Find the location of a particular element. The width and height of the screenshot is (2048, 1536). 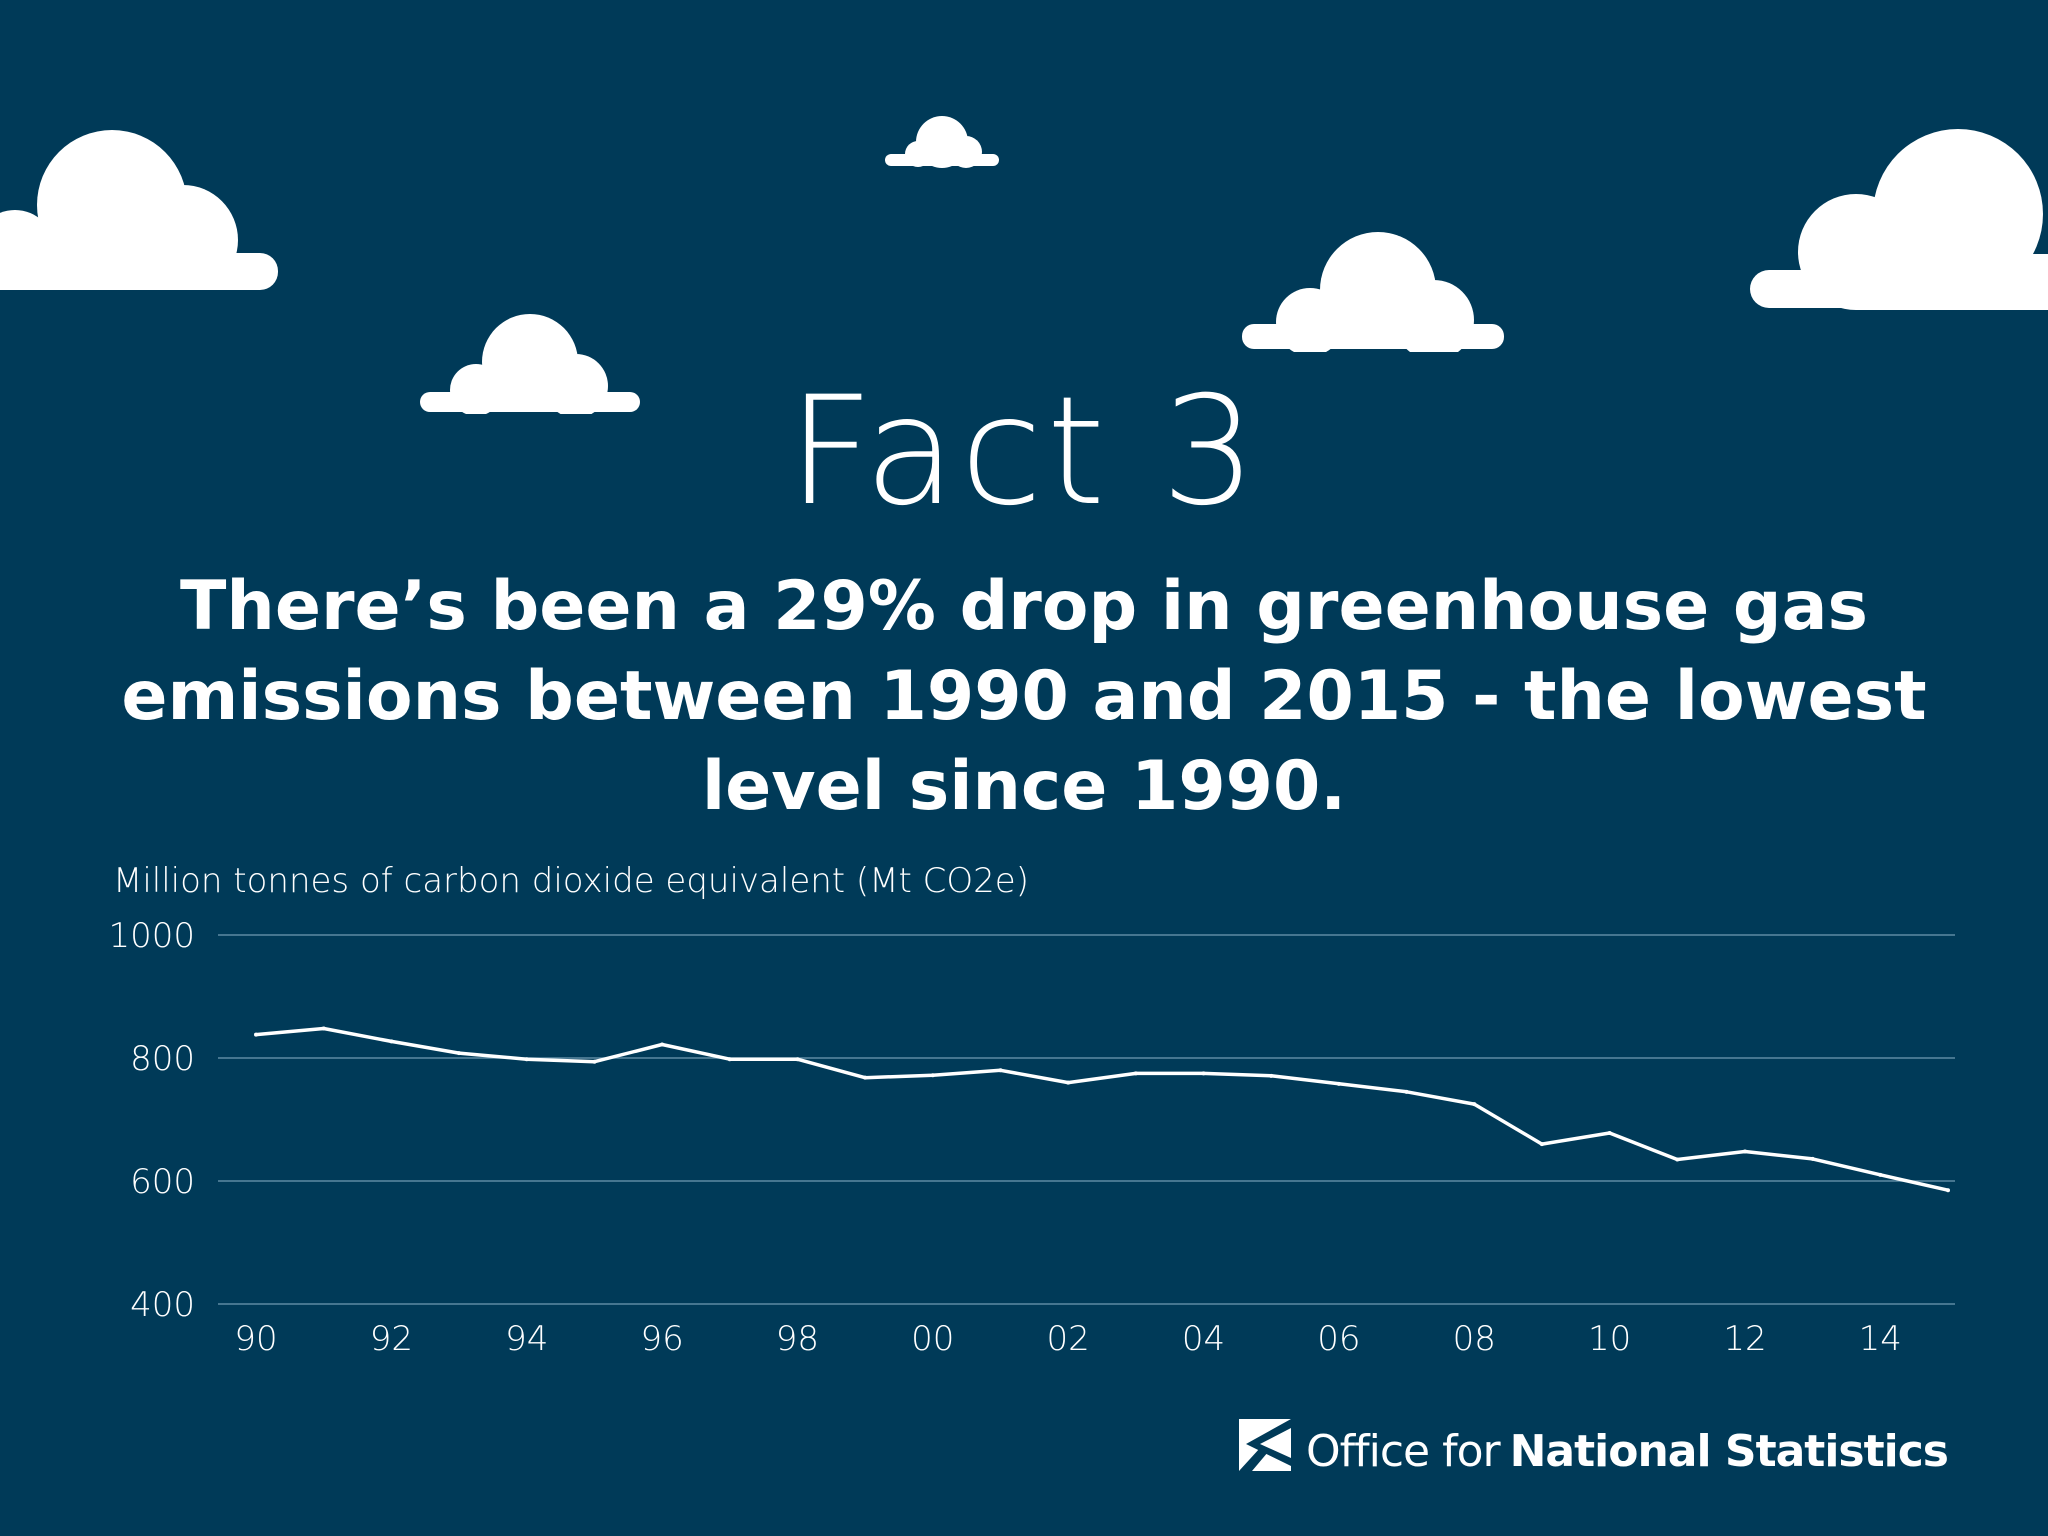

x-tick-label: 10 is located at coordinates (1609, 1339).